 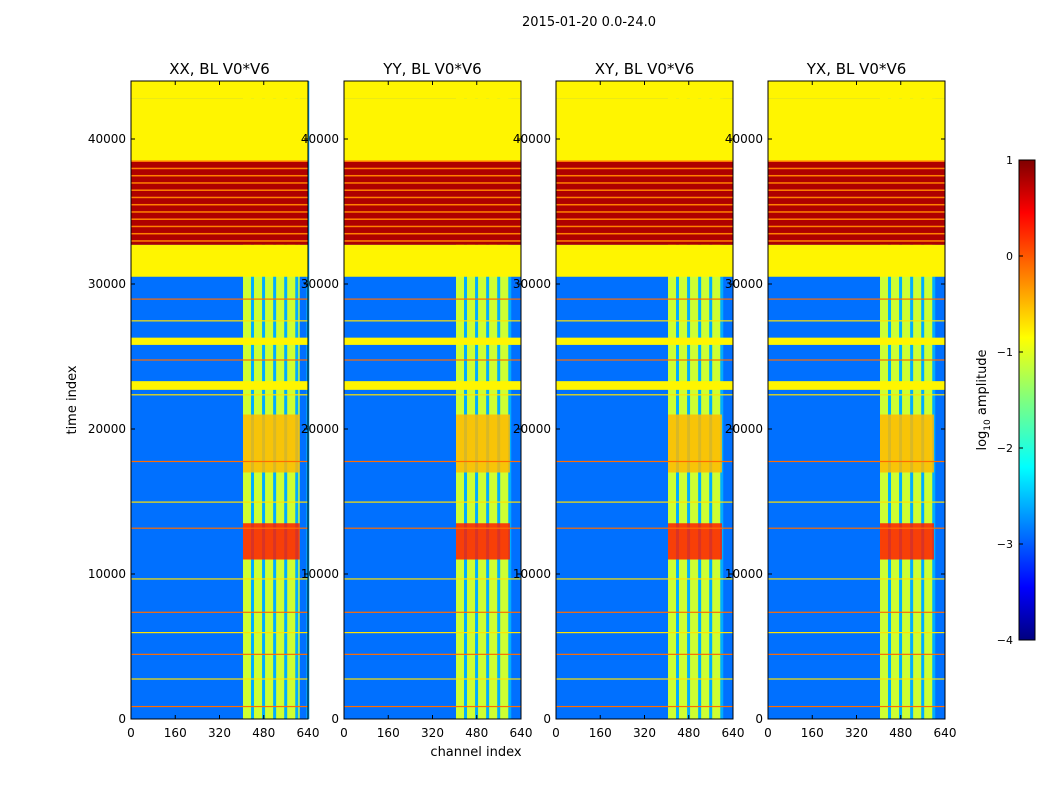 I want to click on colorbar-tick-label: −3, so click(x=1005, y=544).